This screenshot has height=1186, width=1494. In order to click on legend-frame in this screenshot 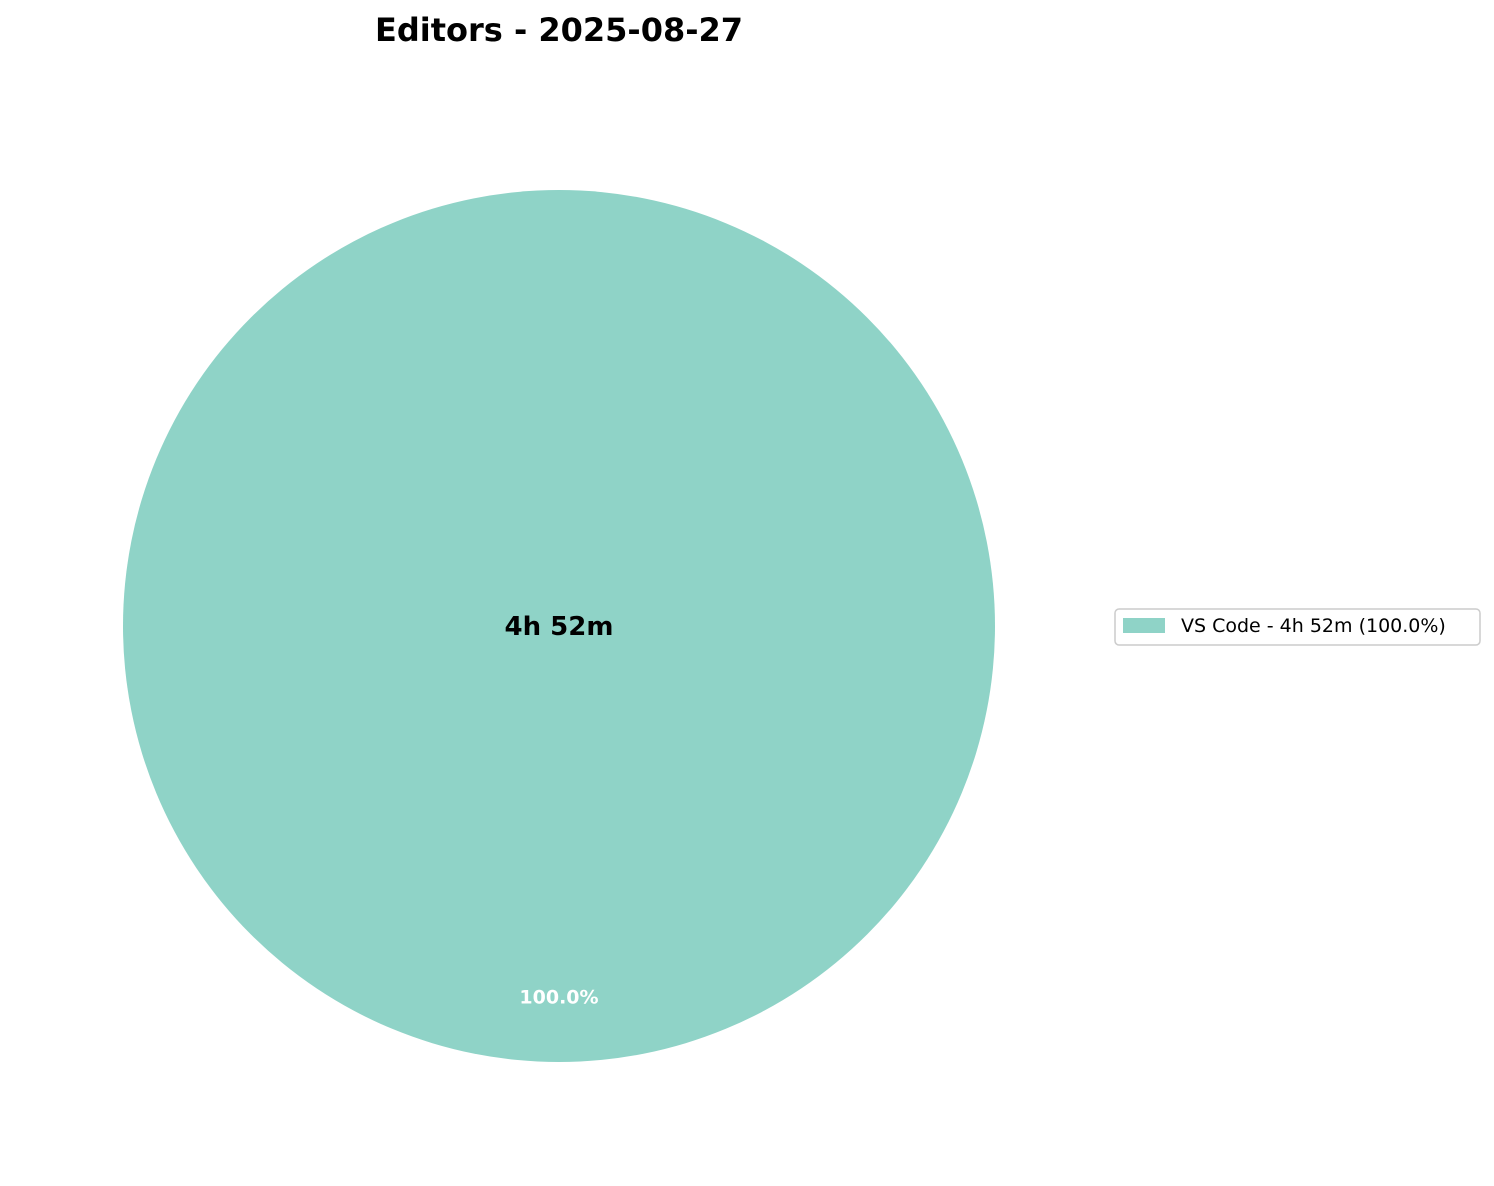, I will do `click(1297, 627)`.